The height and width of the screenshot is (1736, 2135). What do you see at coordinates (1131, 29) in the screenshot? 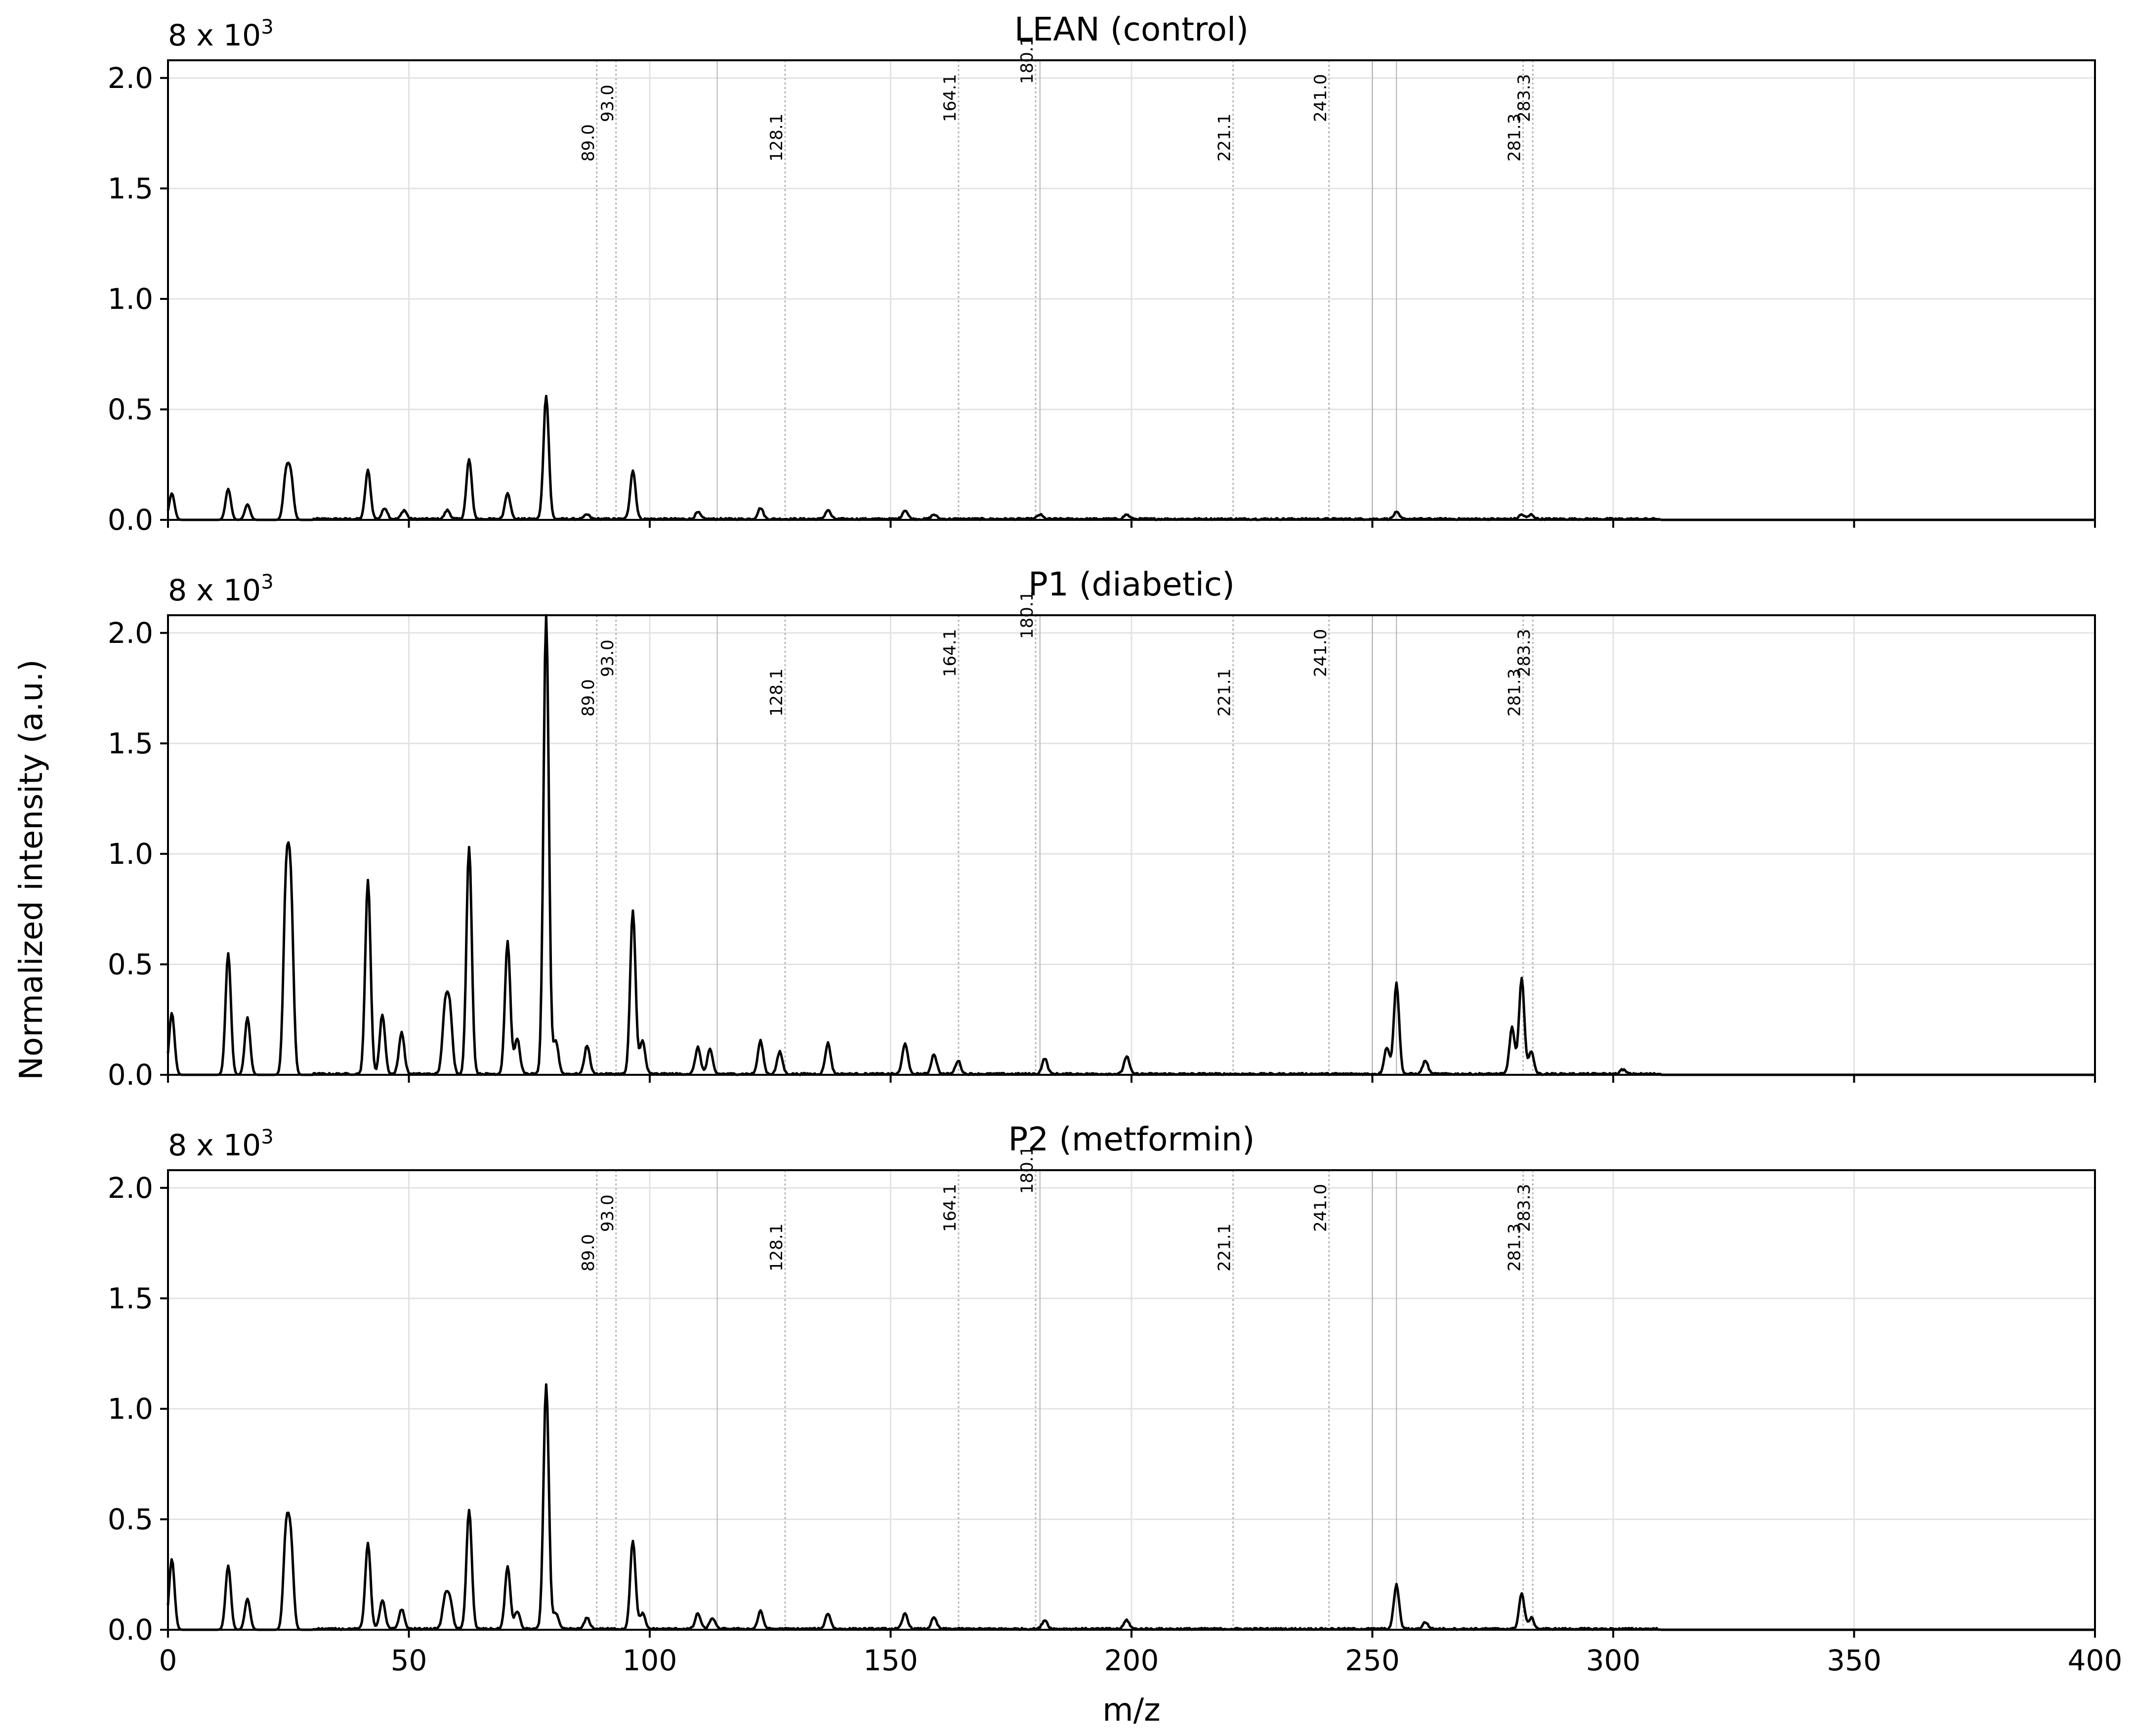
I see `panel-title: LEAN (control)` at bounding box center [1131, 29].